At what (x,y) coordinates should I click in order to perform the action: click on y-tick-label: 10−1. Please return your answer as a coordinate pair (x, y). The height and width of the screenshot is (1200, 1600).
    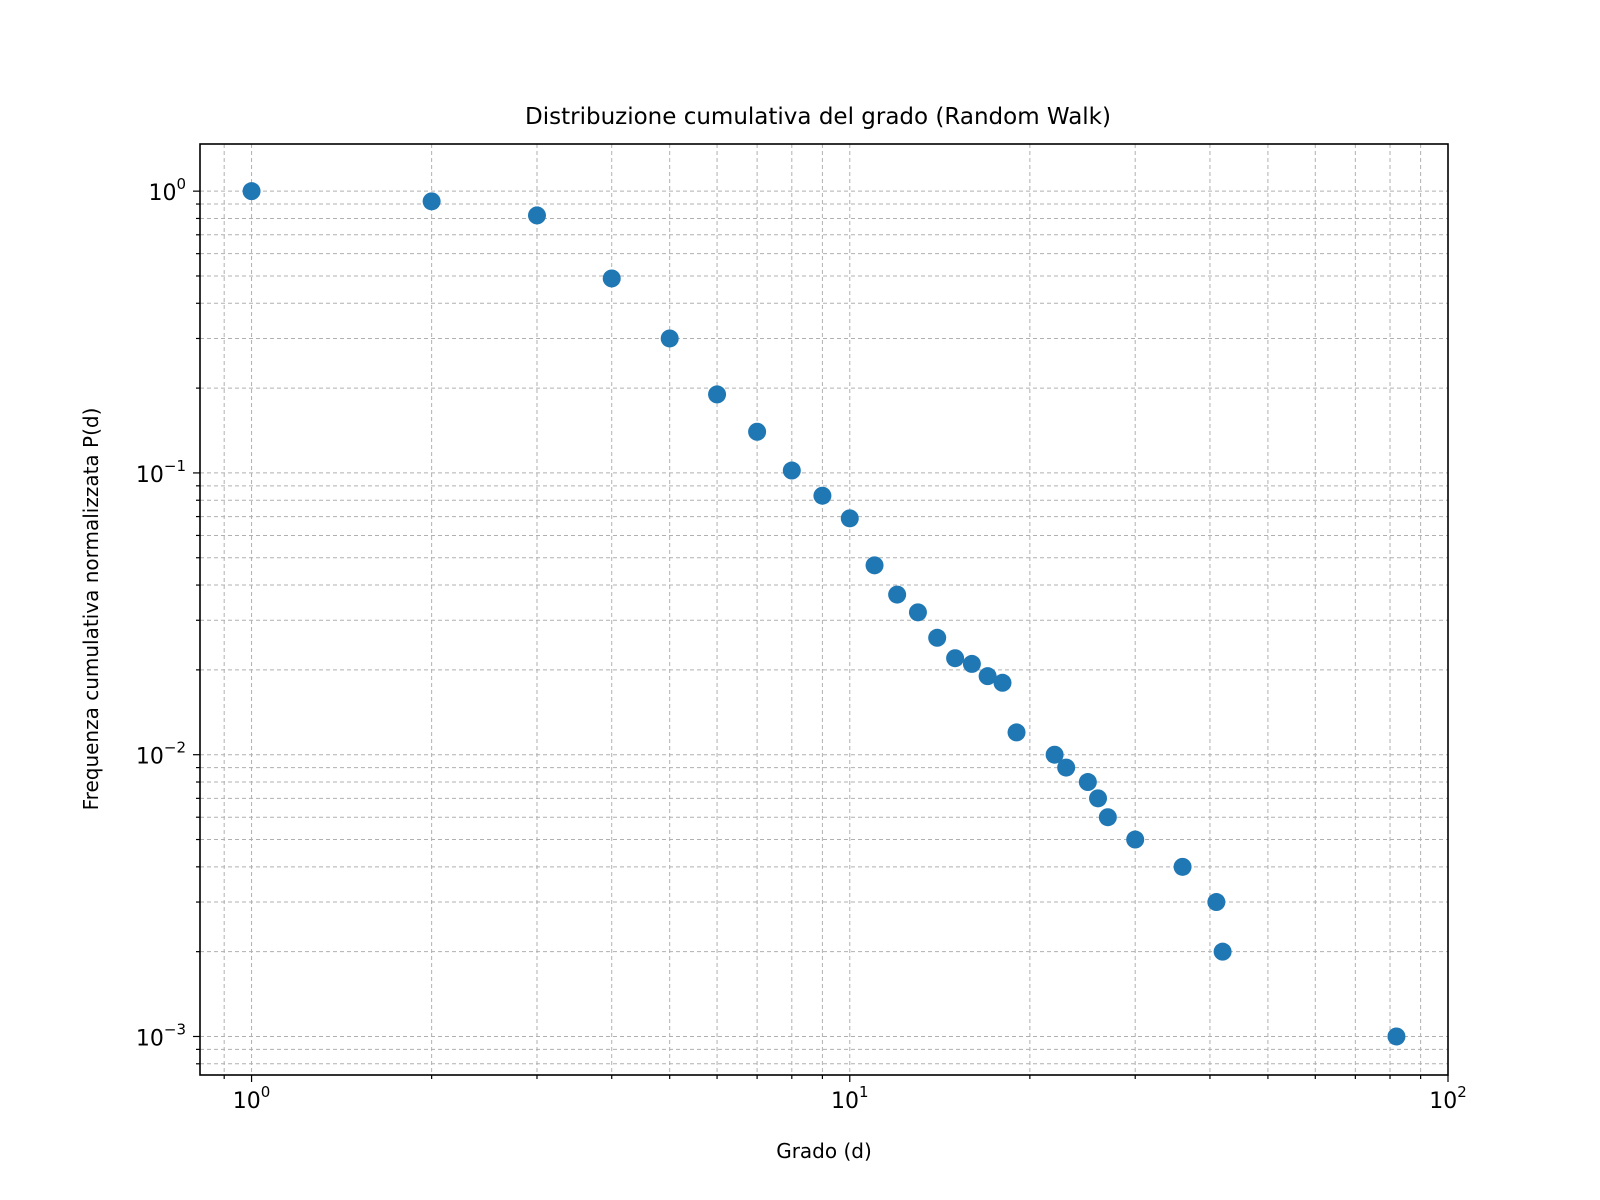
    Looking at the image, I should click on (161, 472).